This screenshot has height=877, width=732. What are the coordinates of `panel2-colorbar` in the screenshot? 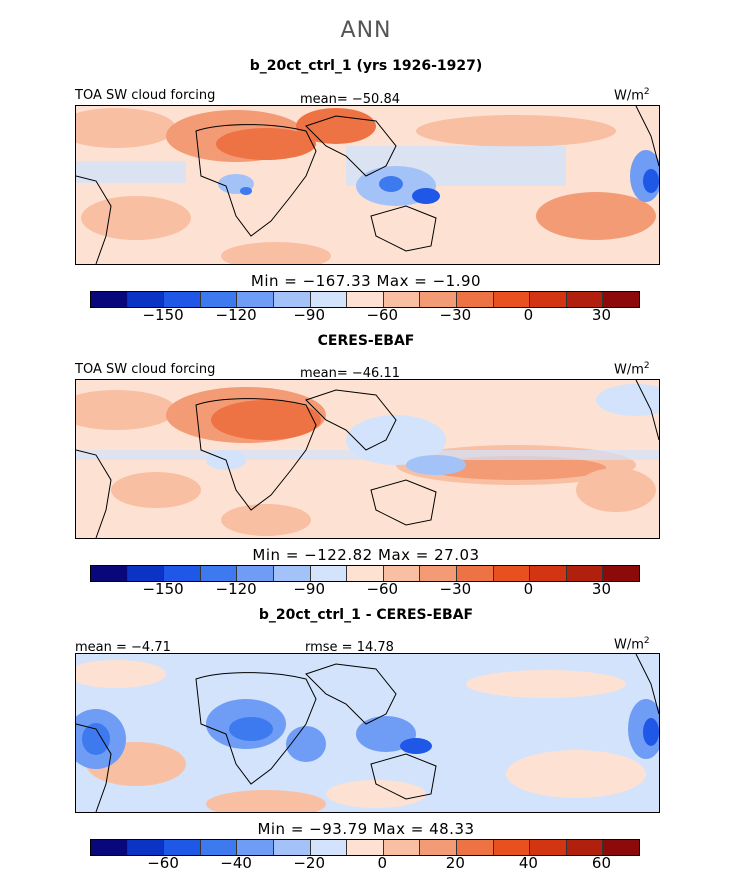 It's located at (365, 573).